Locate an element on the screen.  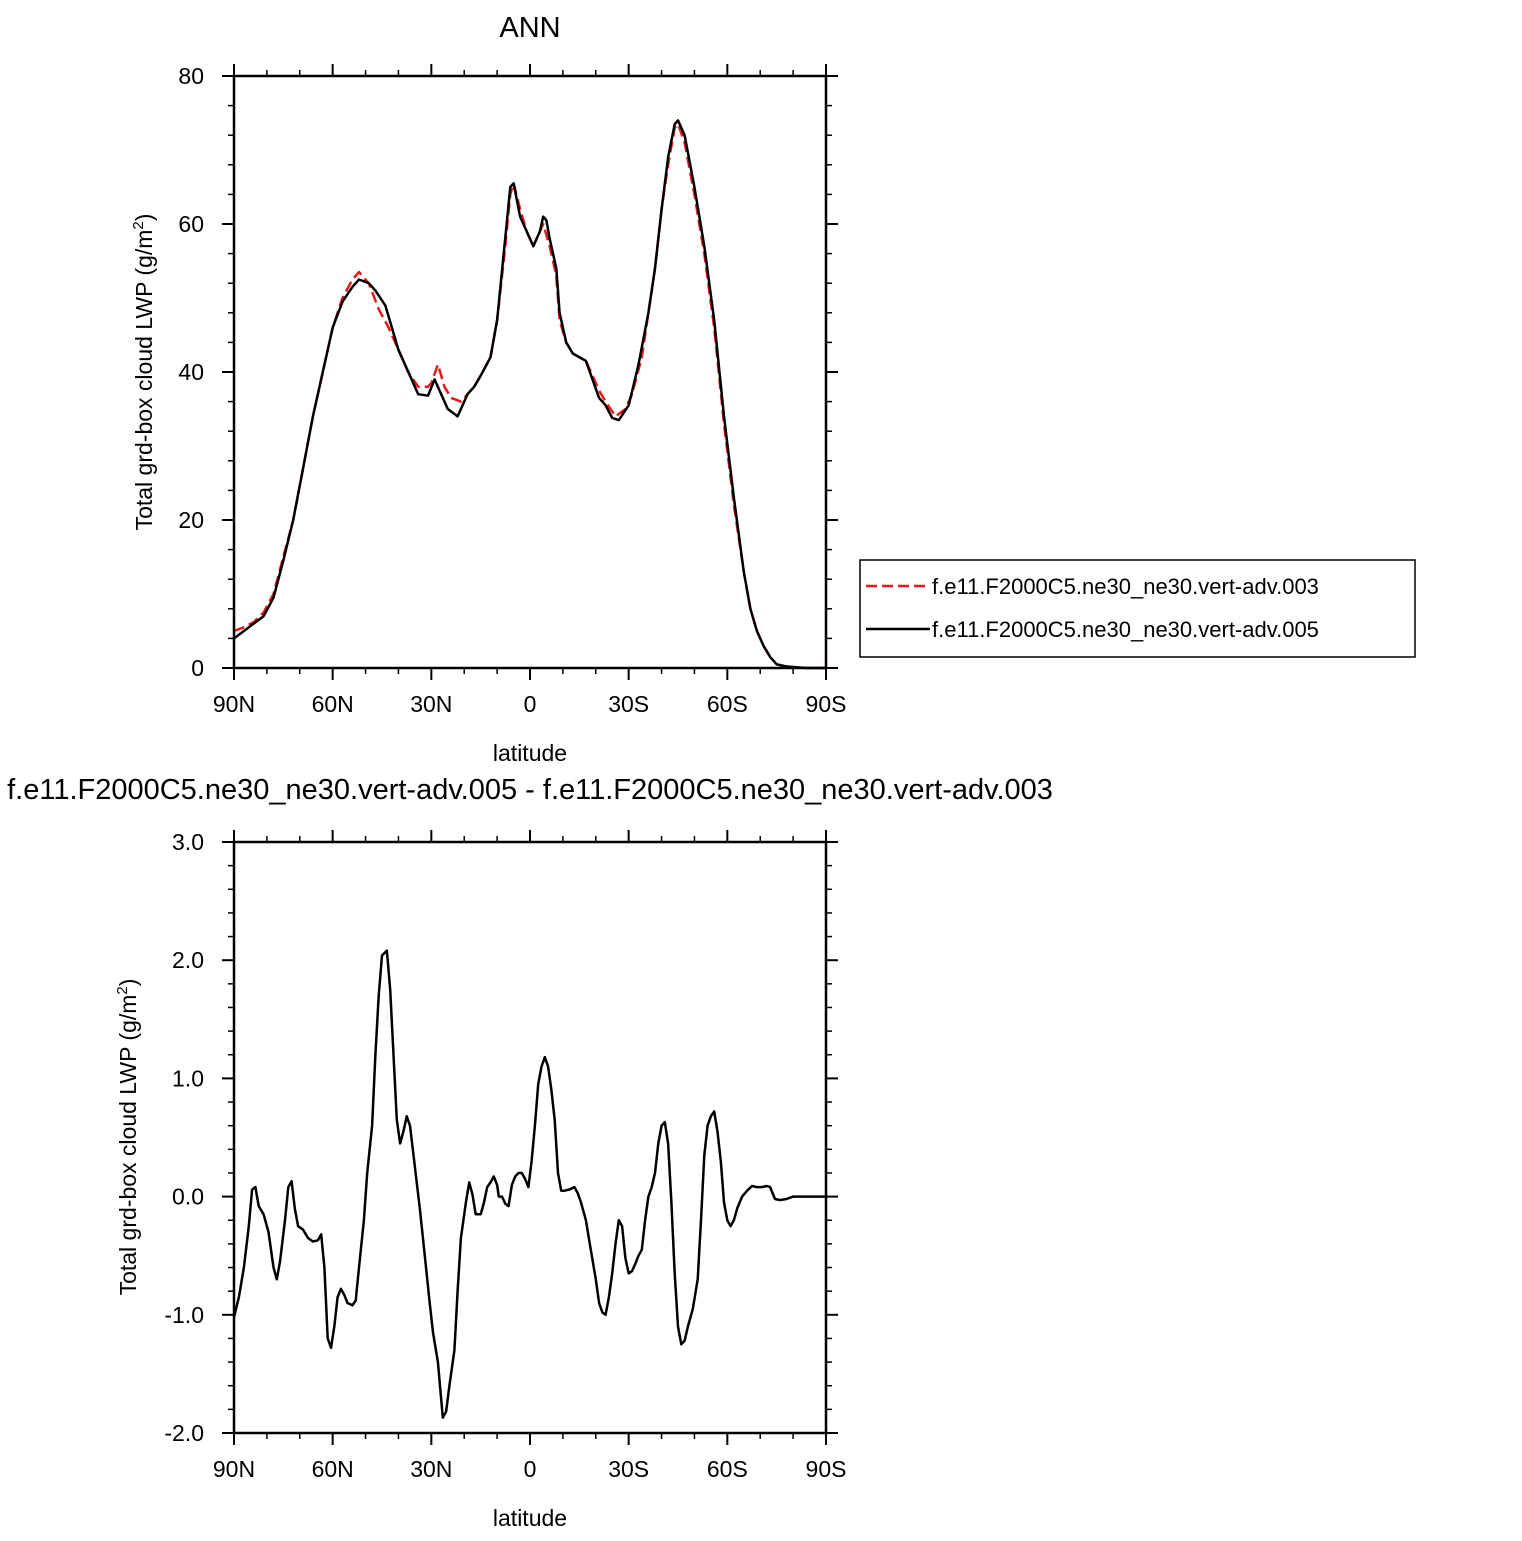
legend-label-vert-adv-003: f.e11.F2000C5.ne30_ne30.vert-adv.003 is located at coordinates (1125, 586).